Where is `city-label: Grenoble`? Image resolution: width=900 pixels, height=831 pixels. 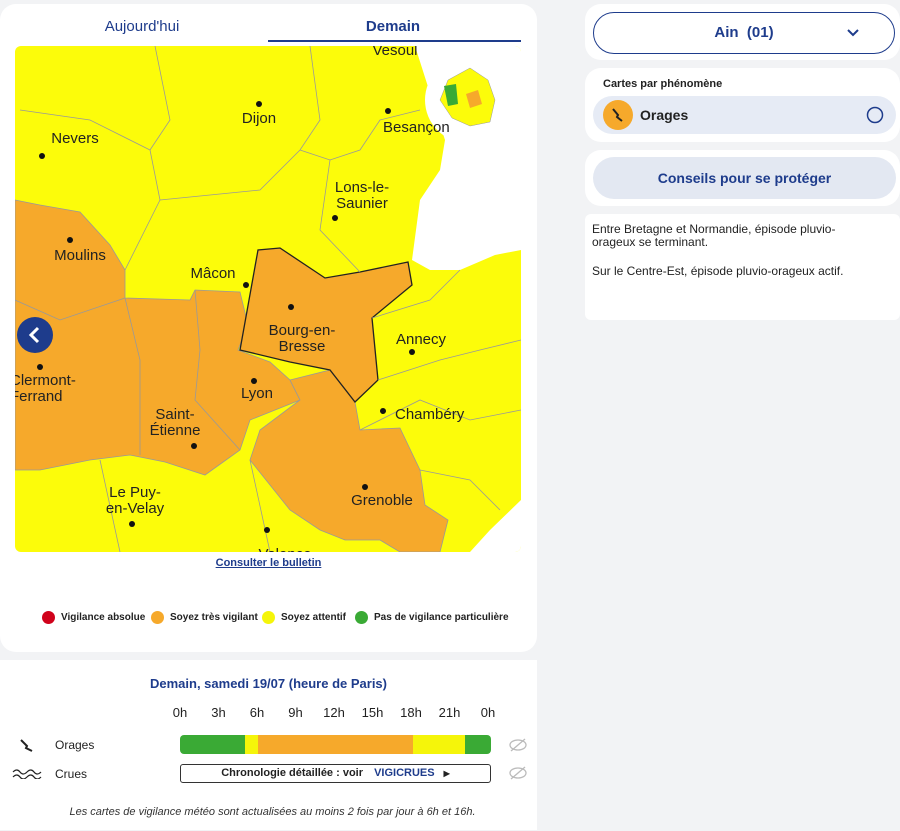
city-label: Grenoble is located at coordinates (382, 500).